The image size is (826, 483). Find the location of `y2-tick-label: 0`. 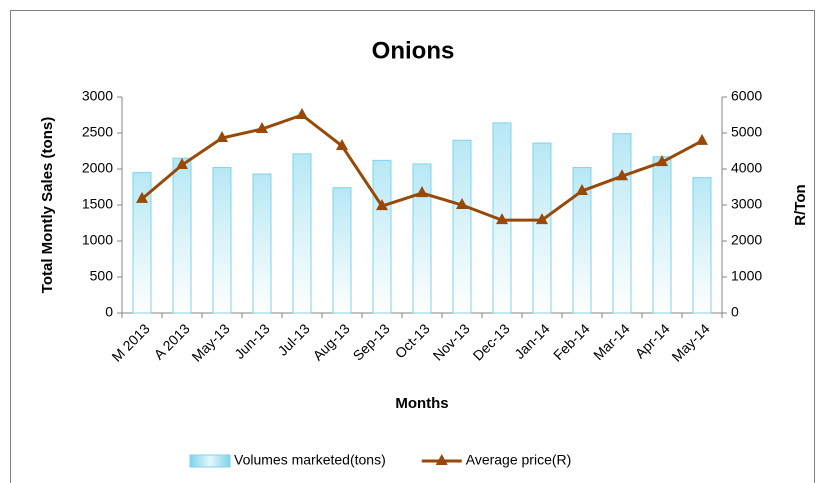

y2-tick-label: 0 is located at coordinates (735, 312).